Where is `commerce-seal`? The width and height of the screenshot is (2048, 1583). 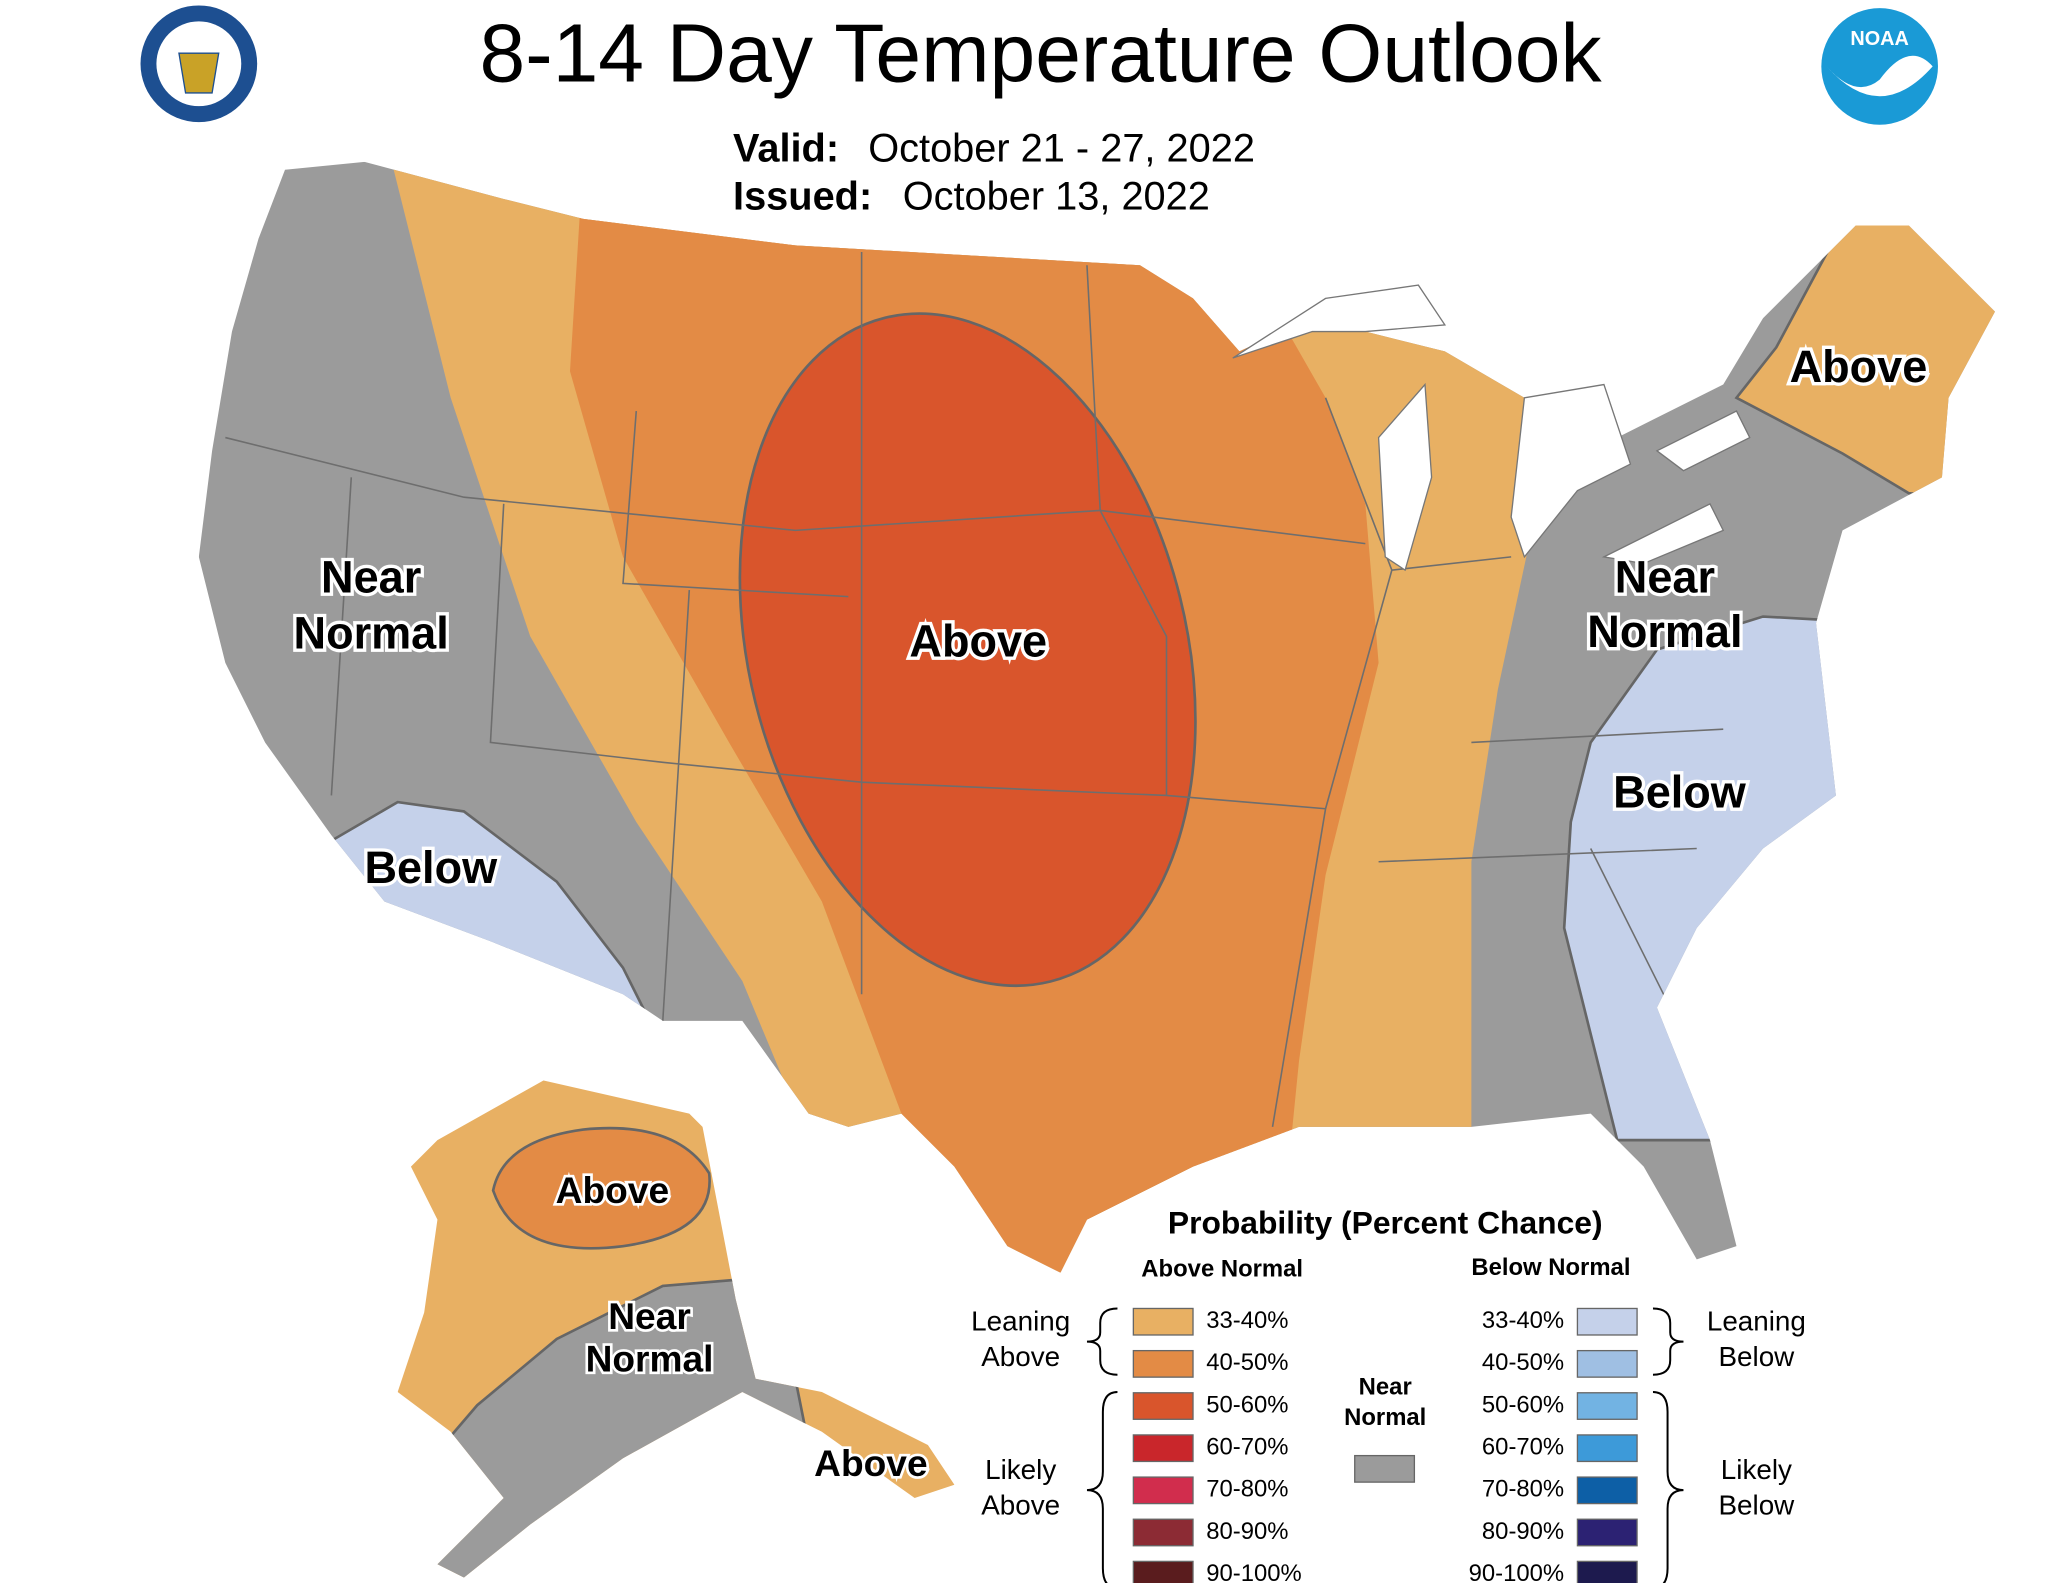 commerce-seal is located at coordinates (199, 64).